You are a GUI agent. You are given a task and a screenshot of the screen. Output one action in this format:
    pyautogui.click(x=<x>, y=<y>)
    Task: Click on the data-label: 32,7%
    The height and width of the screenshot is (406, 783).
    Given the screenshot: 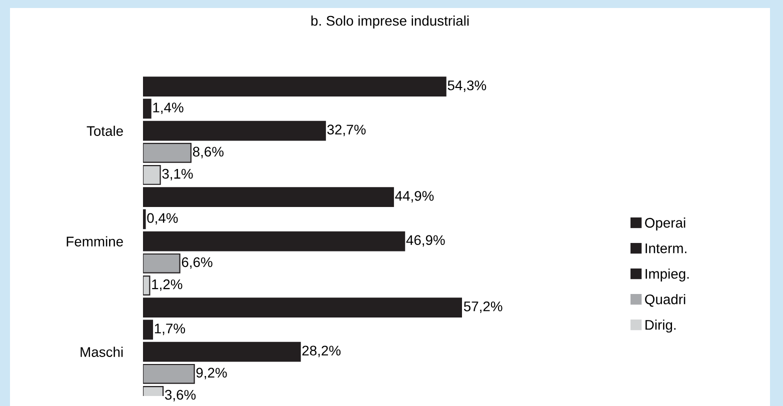 What is the action you would take?
    pyautogui.click(x=346, y=130)
    